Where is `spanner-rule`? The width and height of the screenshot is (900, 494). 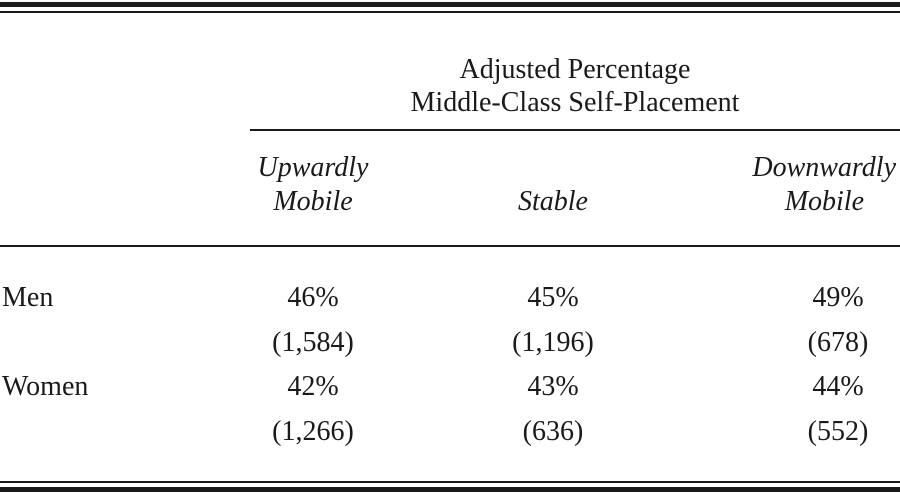
spanner-rule is located at coordinates (575, 130).